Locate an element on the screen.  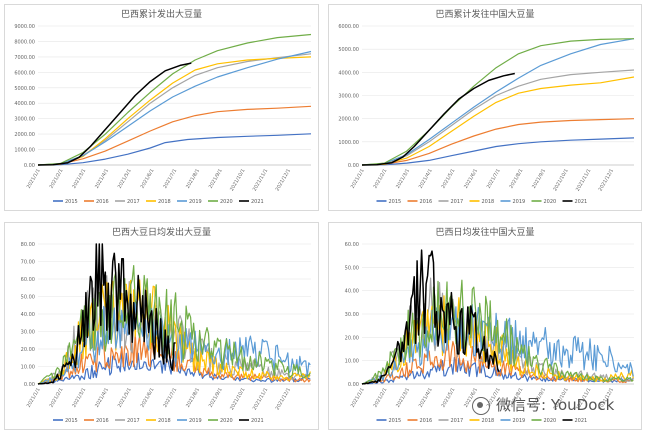
series-2018-line is located at coordinates (498, 121).